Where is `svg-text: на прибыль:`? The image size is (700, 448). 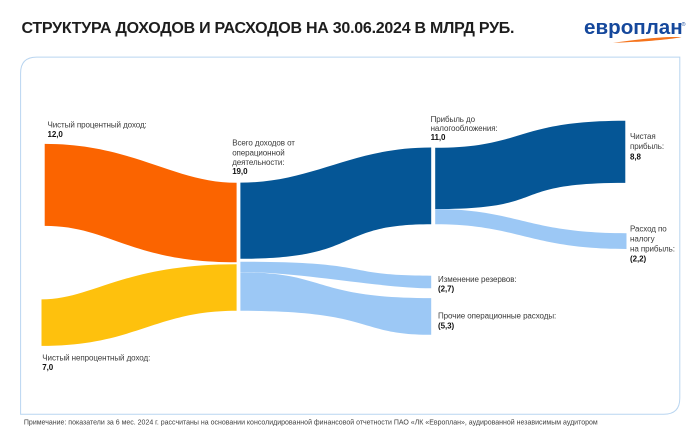
svg-text: на прибыль: is located at coordinates (652, 248).